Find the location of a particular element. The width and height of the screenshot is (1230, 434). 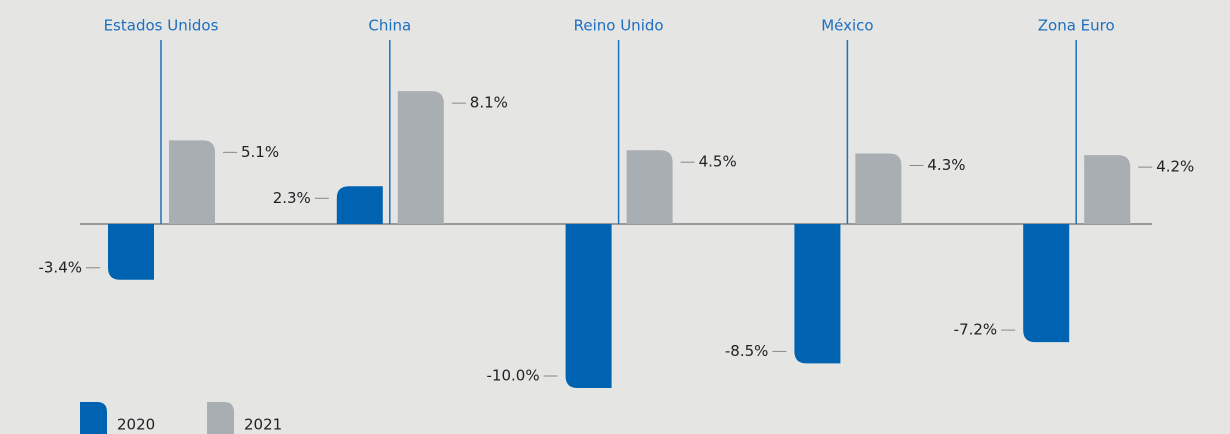

value-label: 2.3% is located at coordinates (292, 198).